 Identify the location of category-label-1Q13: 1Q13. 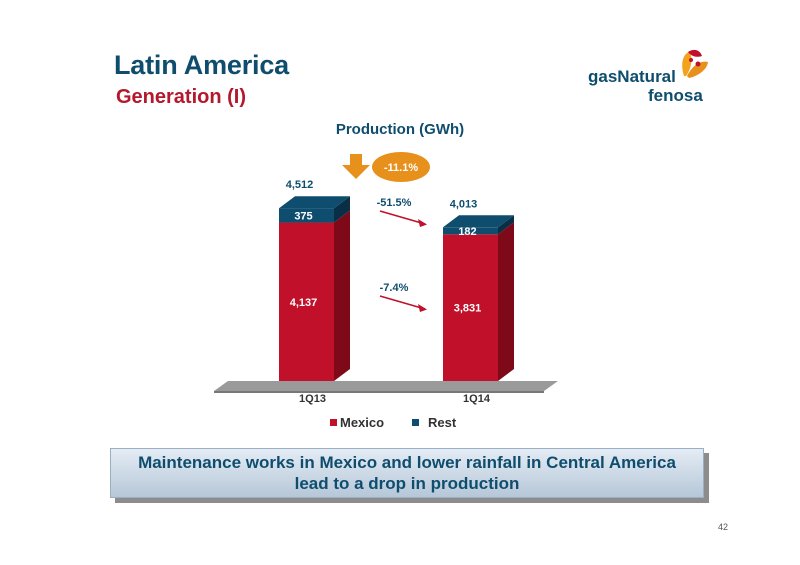
(312, 399).